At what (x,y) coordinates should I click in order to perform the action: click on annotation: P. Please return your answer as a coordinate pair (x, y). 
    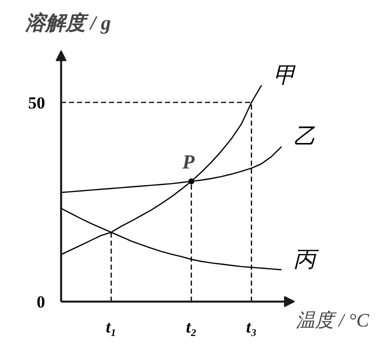
    Looking at the image, I should click on (188, 162).